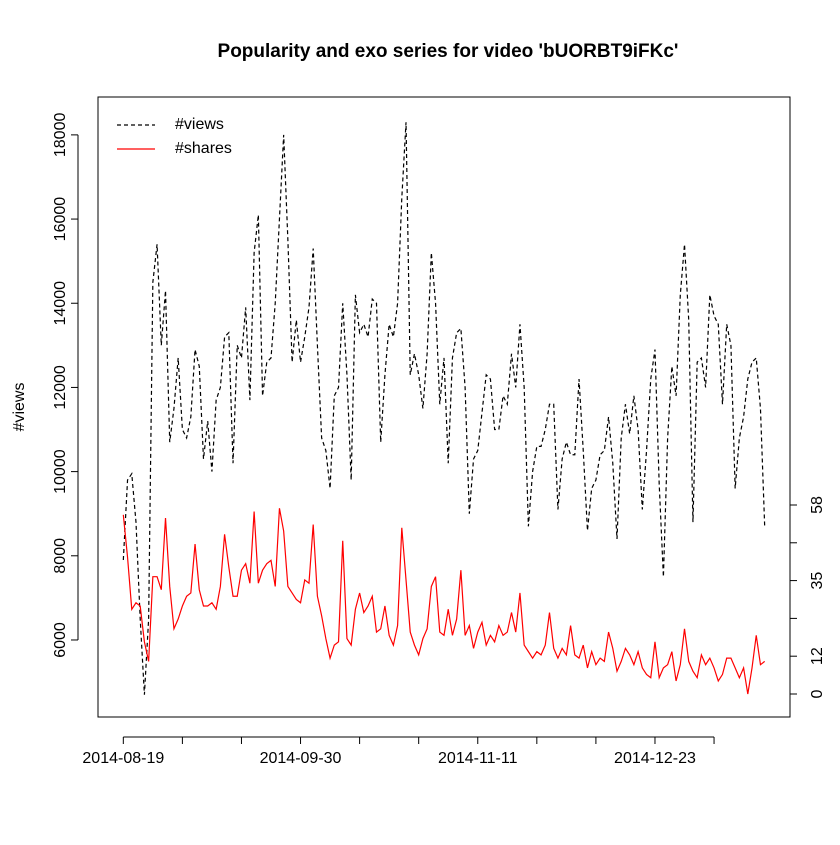  What do you see at coordinates (203, 148) in the screenshot?
I see `legend-label: #shares` at bounding box center [203, 148].